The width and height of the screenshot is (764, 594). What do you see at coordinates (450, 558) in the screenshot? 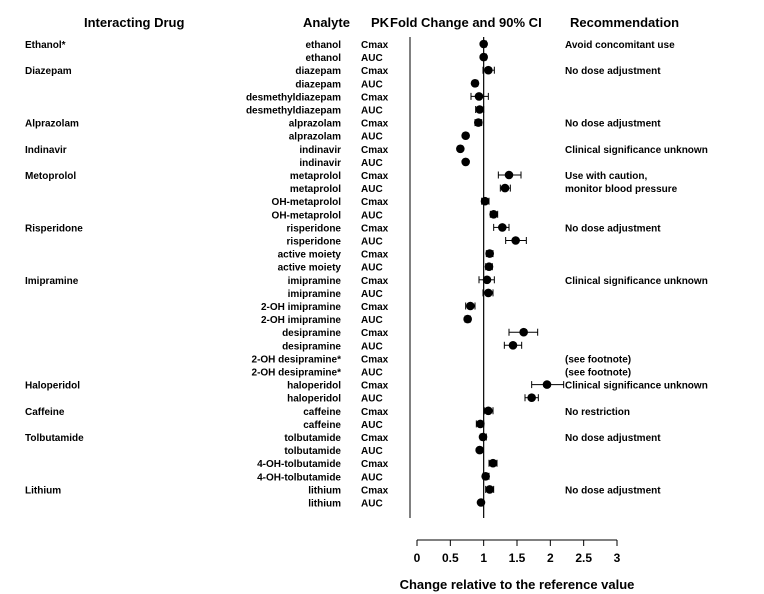
I see `x-tick-label: 0.5` at bounding box center [450, 558].